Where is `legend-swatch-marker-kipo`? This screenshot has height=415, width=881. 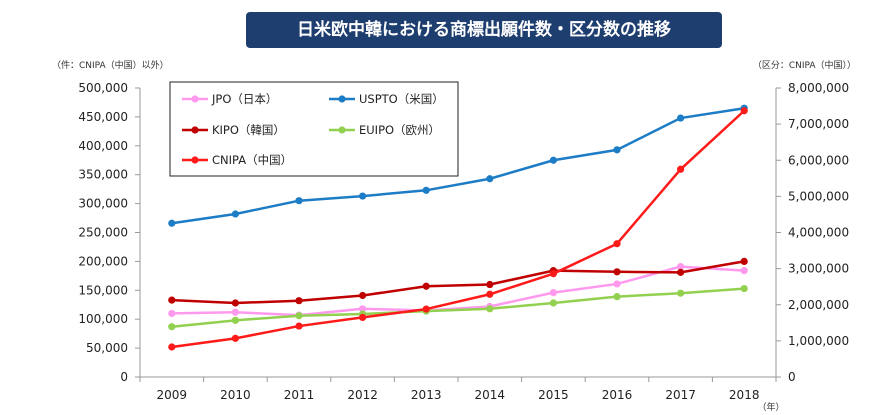
legend-swatch-marker-kipo is located at coordinates (195, 130).